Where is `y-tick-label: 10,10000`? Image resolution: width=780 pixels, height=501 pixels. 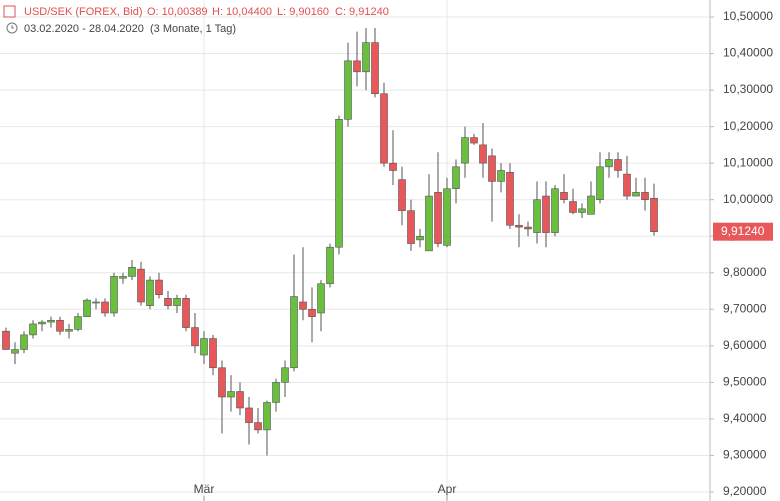 y-tick-label: 10,10000 is located at coordinates (748, 162).